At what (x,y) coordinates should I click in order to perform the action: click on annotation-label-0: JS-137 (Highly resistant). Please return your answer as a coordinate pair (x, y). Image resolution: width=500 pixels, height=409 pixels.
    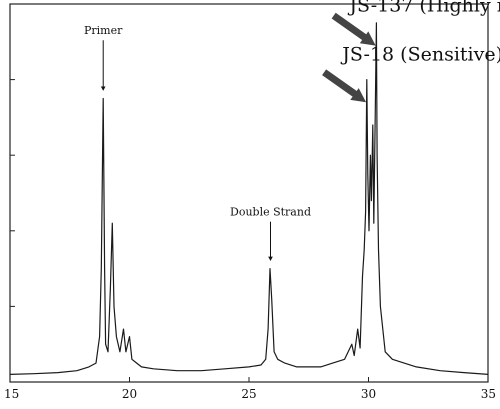
    Looking at the image, I should click on (423, 8).